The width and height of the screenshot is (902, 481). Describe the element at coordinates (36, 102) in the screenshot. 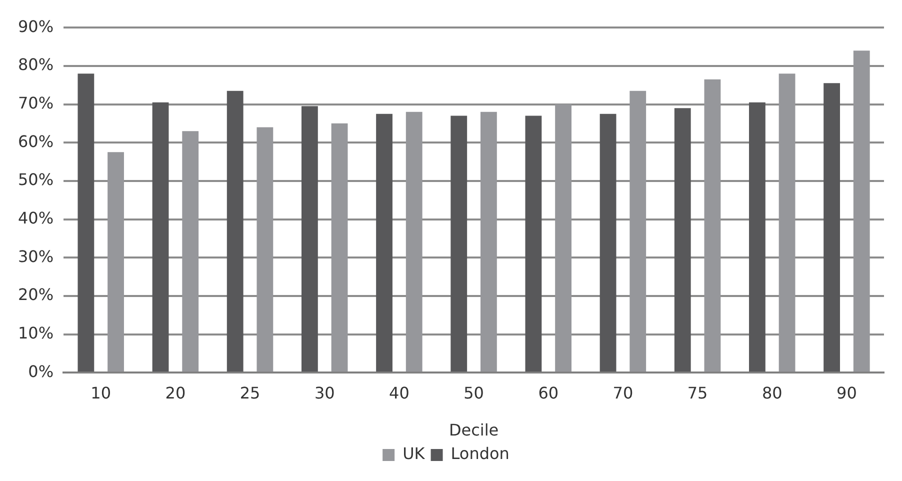

I see `y-tick-label: 70%` at that location.